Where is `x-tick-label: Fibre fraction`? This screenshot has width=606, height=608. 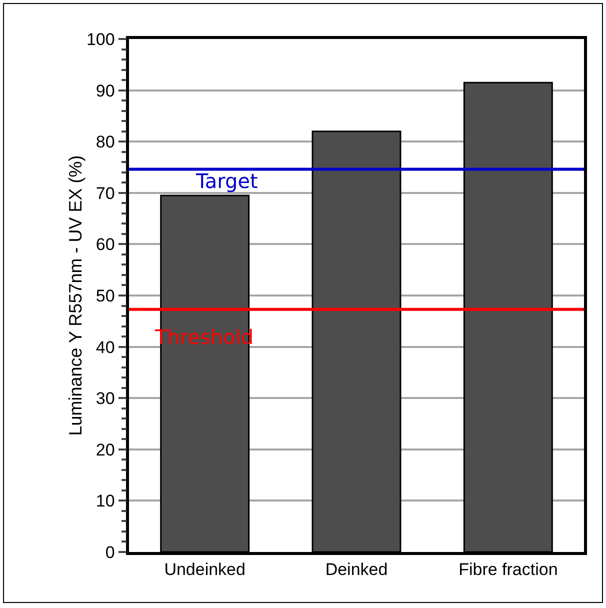
x-tick-label: Fibre fraction is located at coordinates (508, 570).